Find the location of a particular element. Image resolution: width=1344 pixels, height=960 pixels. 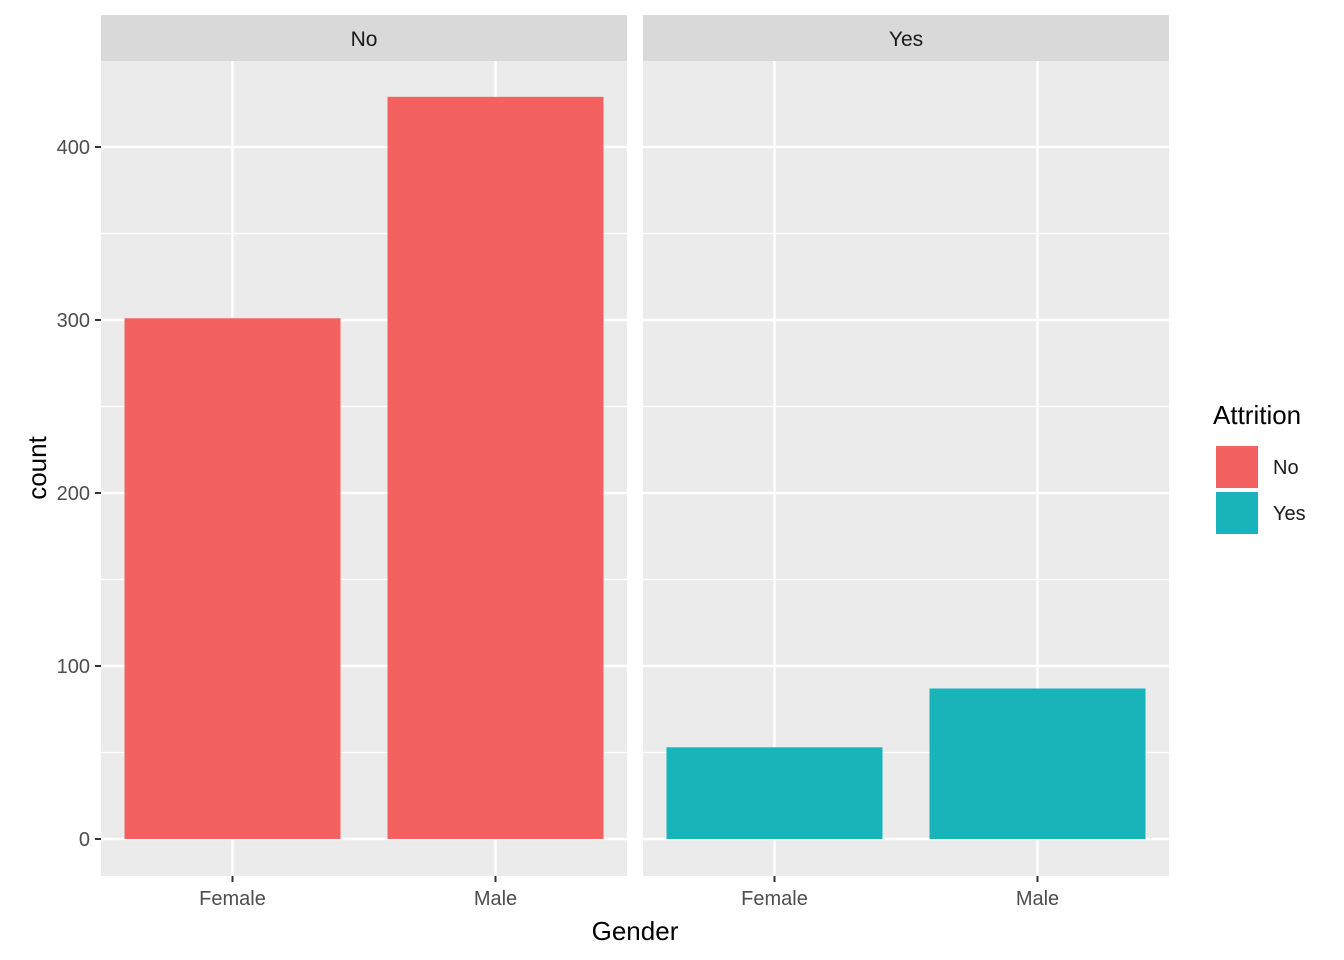

y-tick-label: 200 is located at coordinates (73, 494).